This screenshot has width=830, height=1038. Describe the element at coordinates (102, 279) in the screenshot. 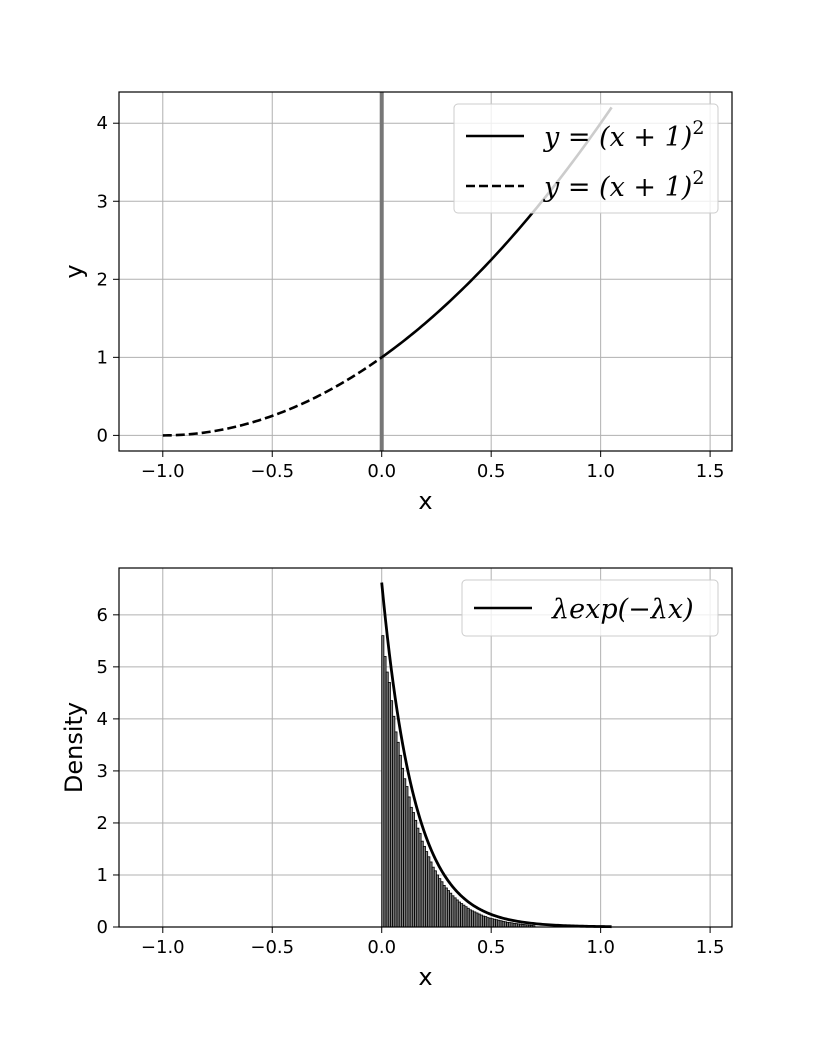

I see `top-y-tick-label: 2` at that location.